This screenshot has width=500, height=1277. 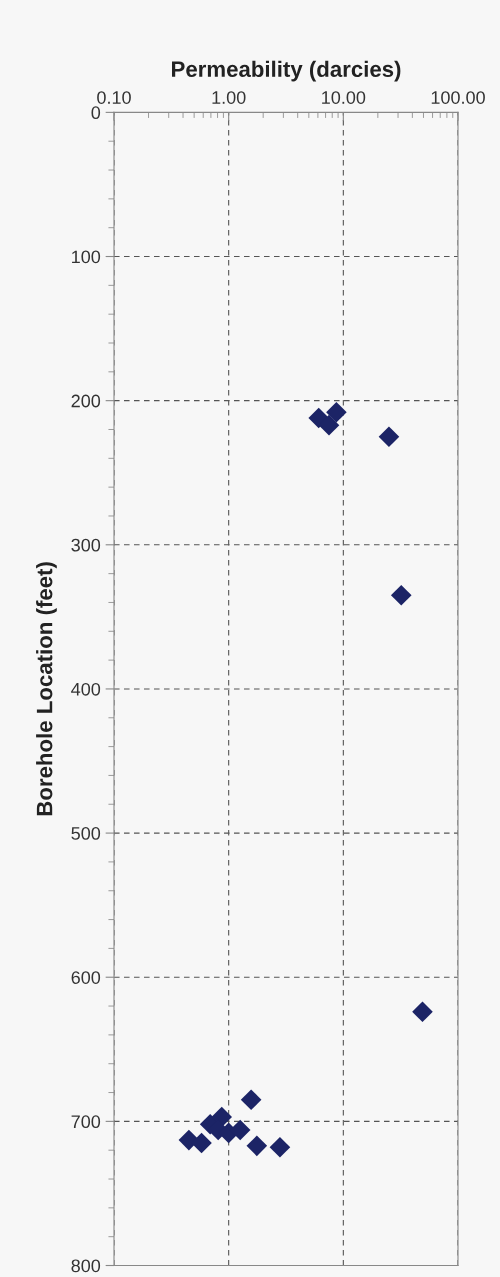 I want to click on x-axis-title: Permeability (darcies), so click(x=286, y=71).